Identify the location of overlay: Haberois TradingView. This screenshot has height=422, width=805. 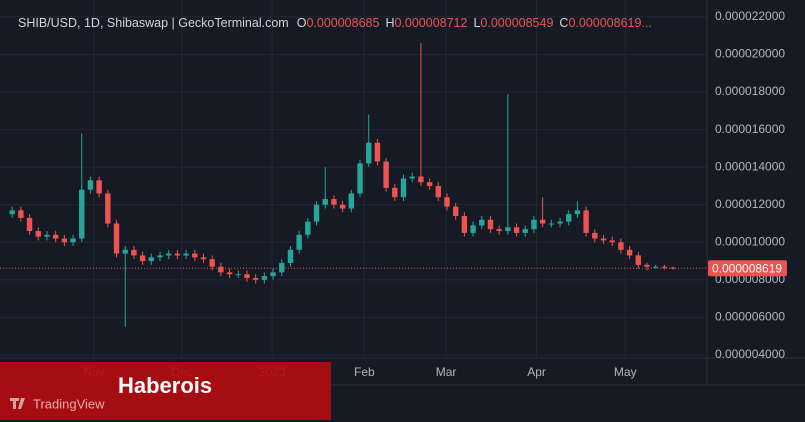
(165, 391).